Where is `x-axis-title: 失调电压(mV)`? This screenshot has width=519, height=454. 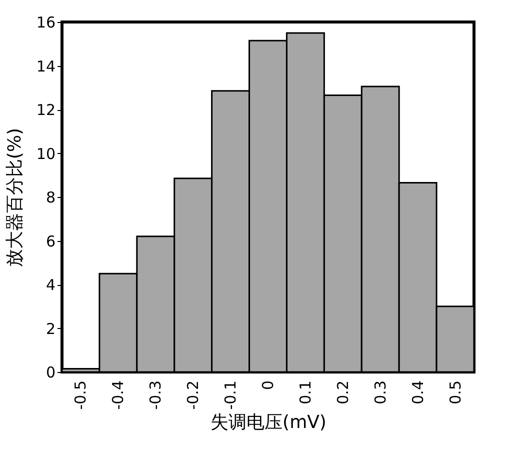
x-axis-title: 失调电压(mV) is located at coordinates (268, 422).